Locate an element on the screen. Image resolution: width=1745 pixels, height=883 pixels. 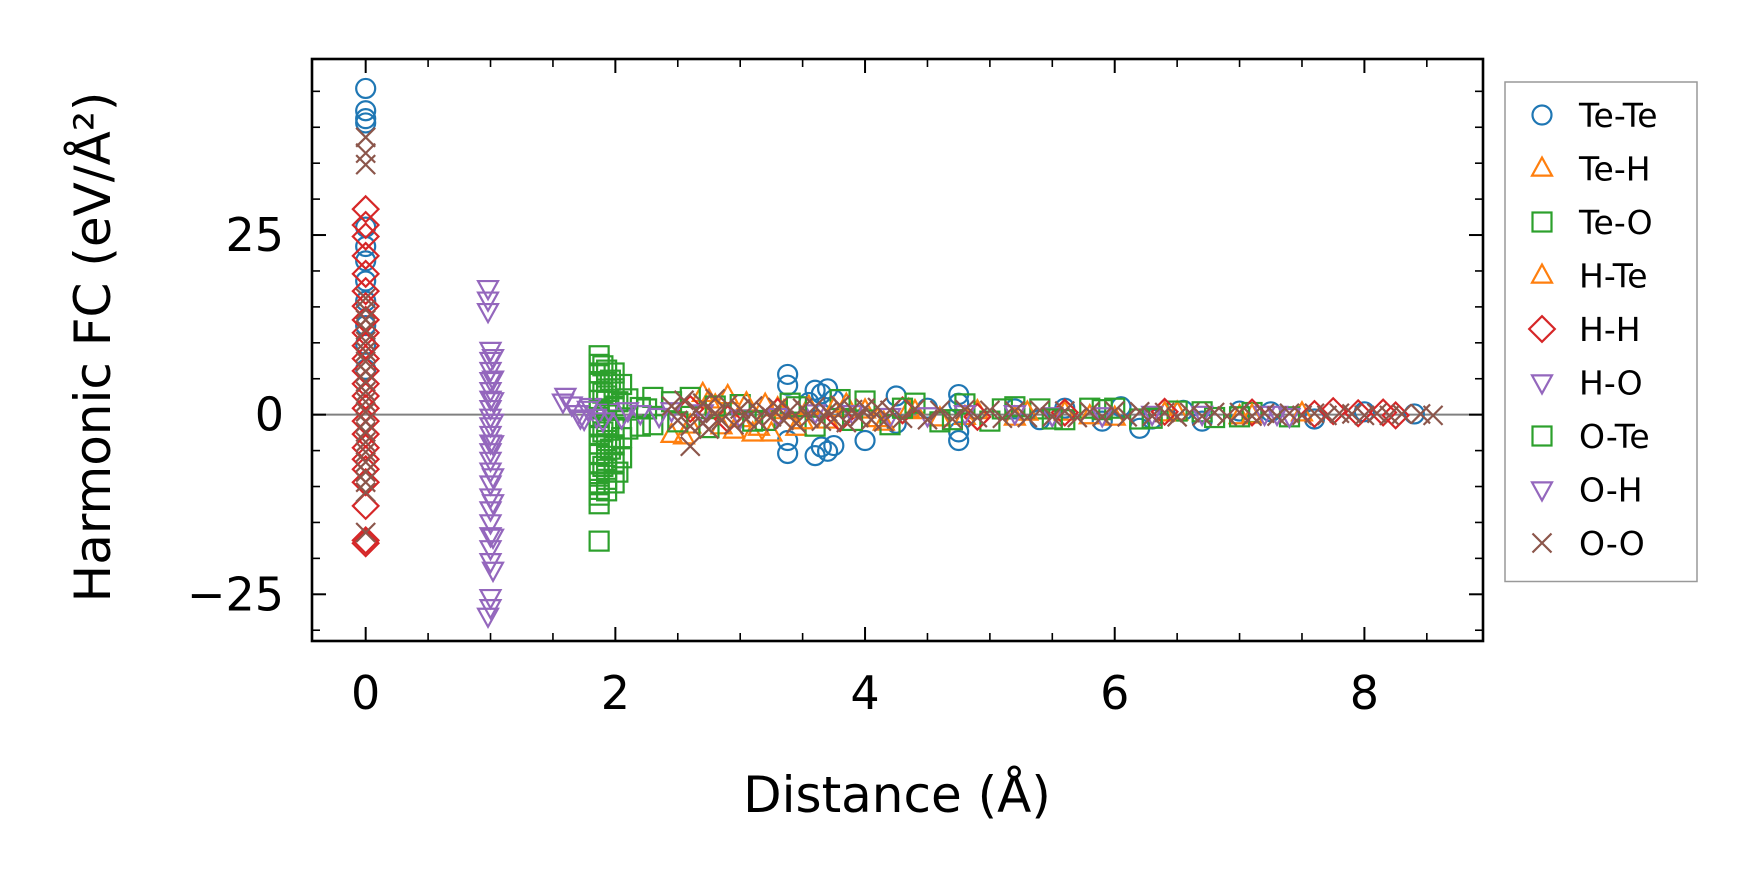
x-tick-label: 8 is located at coordinates (1364, 693).